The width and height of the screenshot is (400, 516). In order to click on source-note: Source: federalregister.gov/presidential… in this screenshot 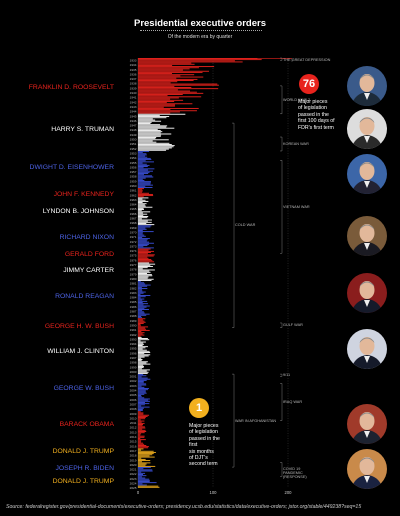, I will do `click(184, 507)`.